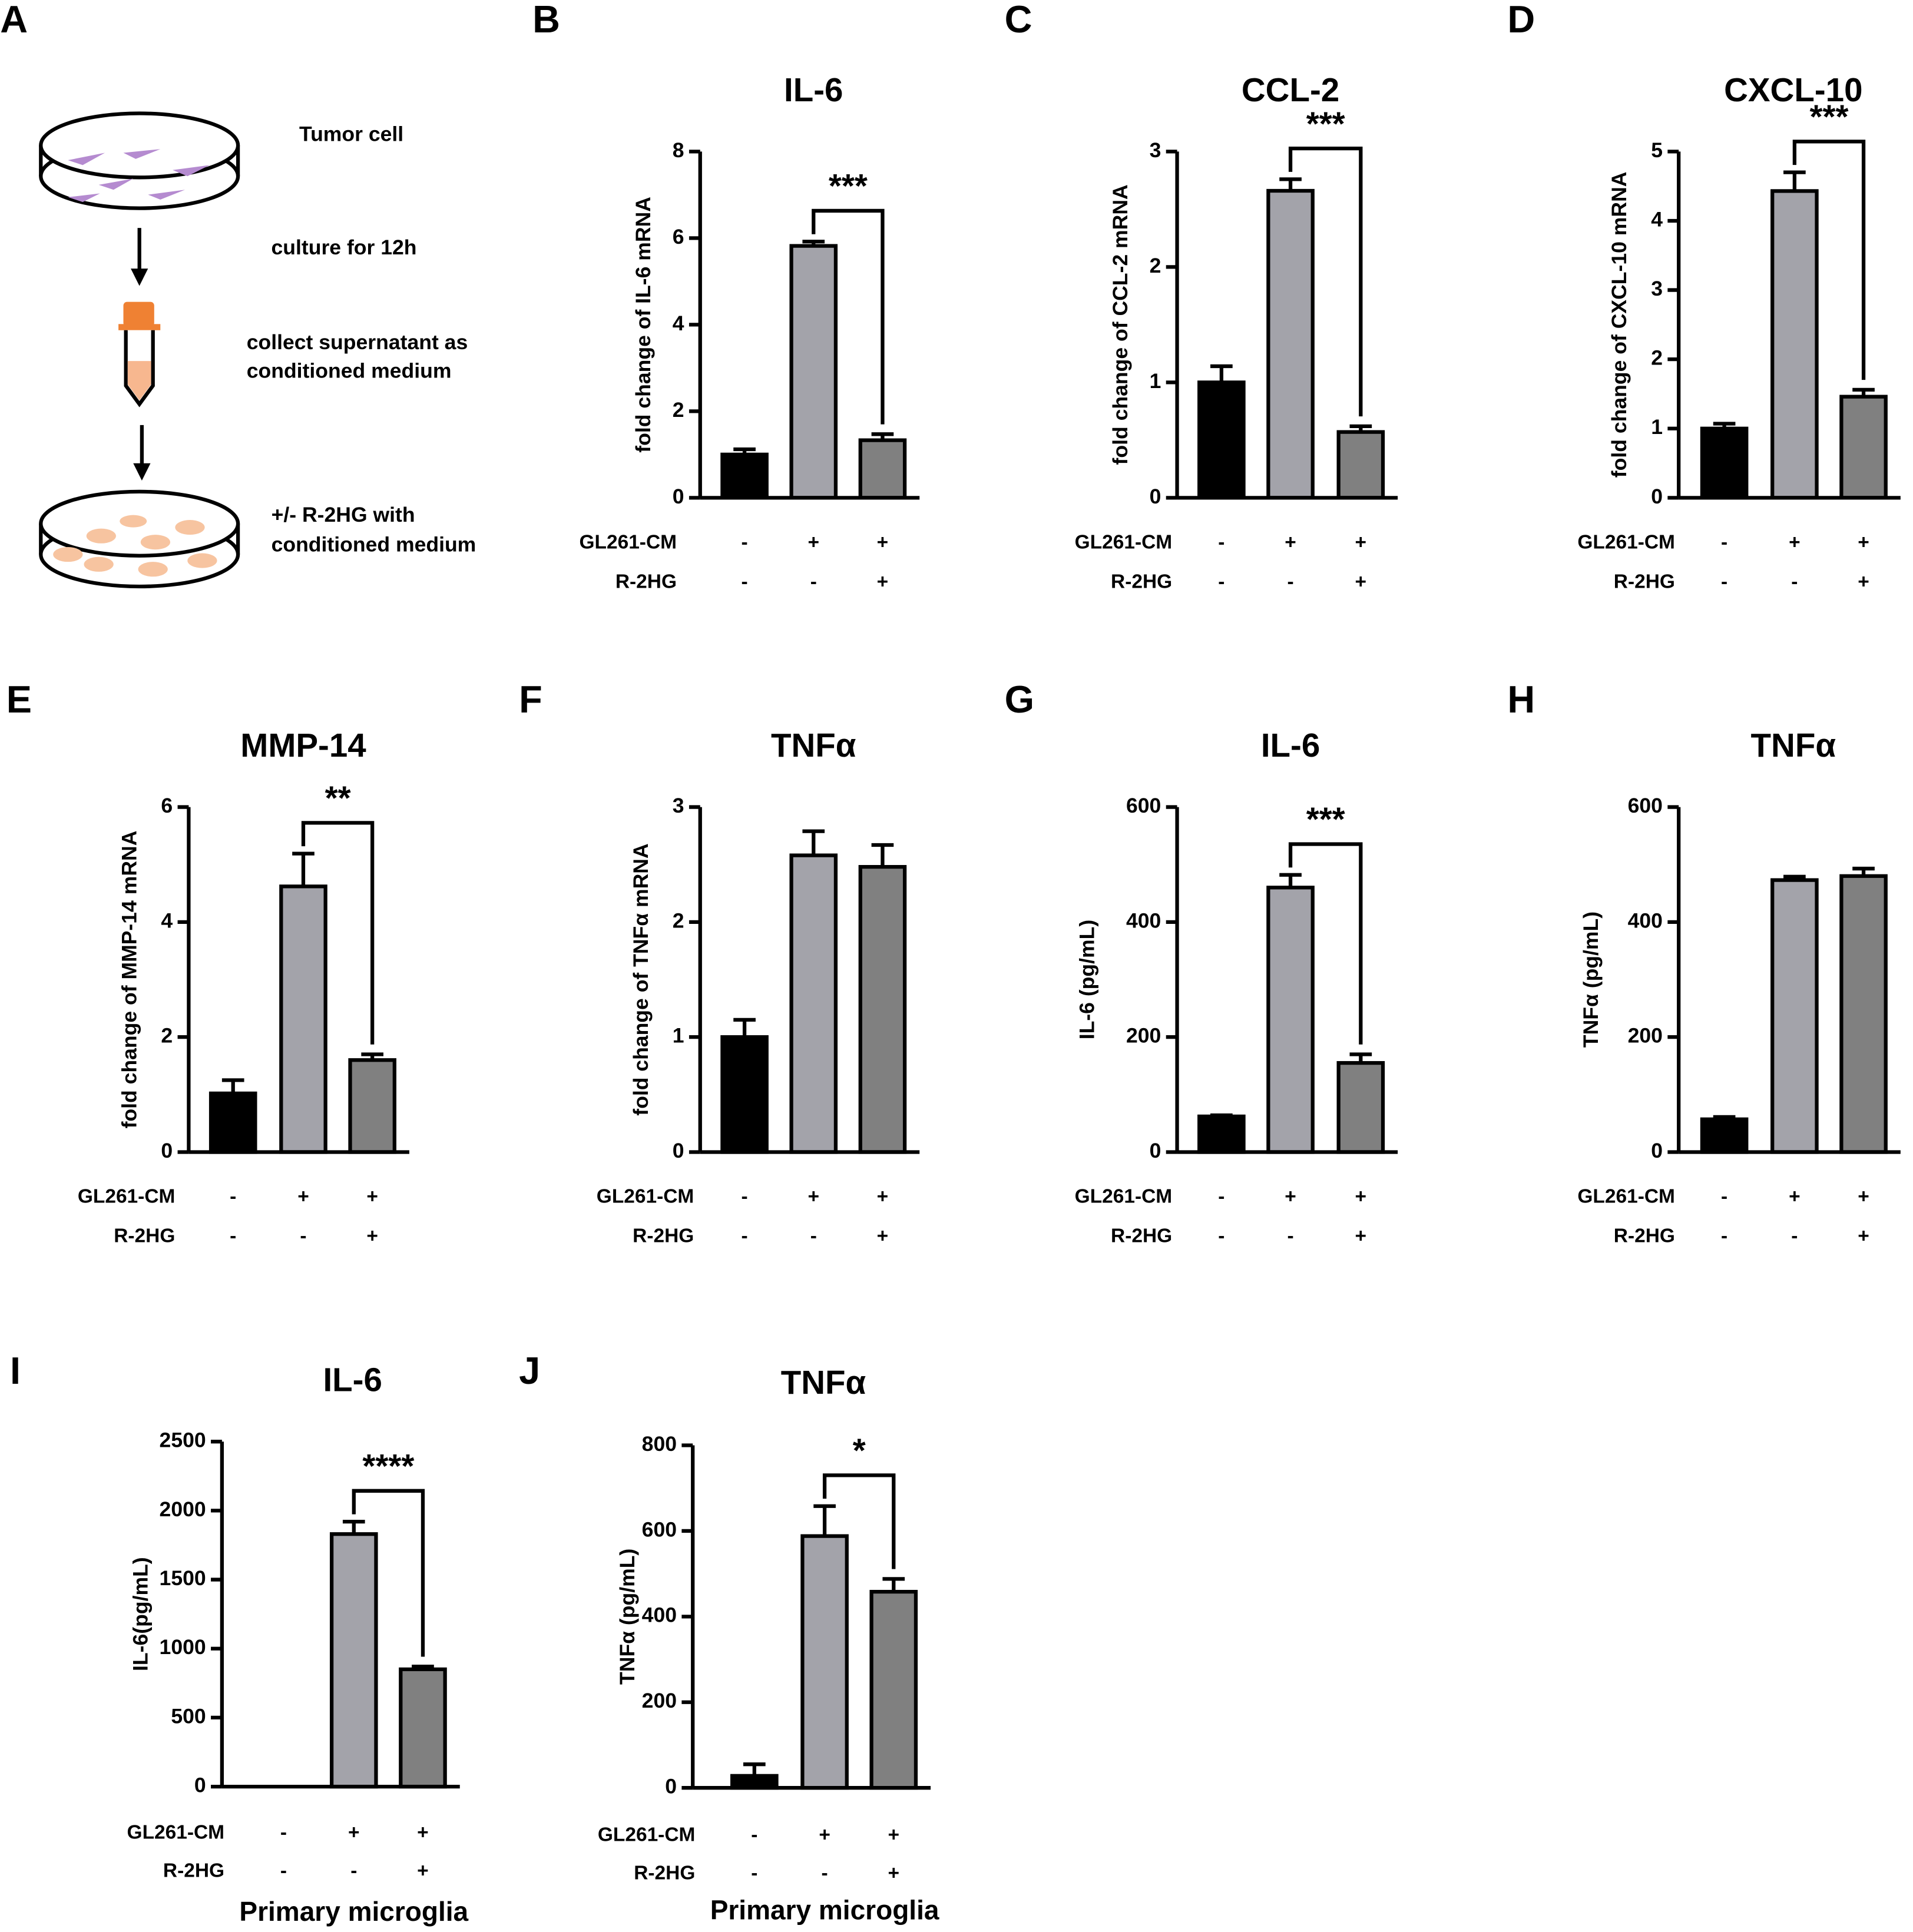 This screenshot has width=1913, height=1932. What do you see at coordinates (135, 546) in the screenshot?
I see `microglia-cells` at bounding box center [135, 546].